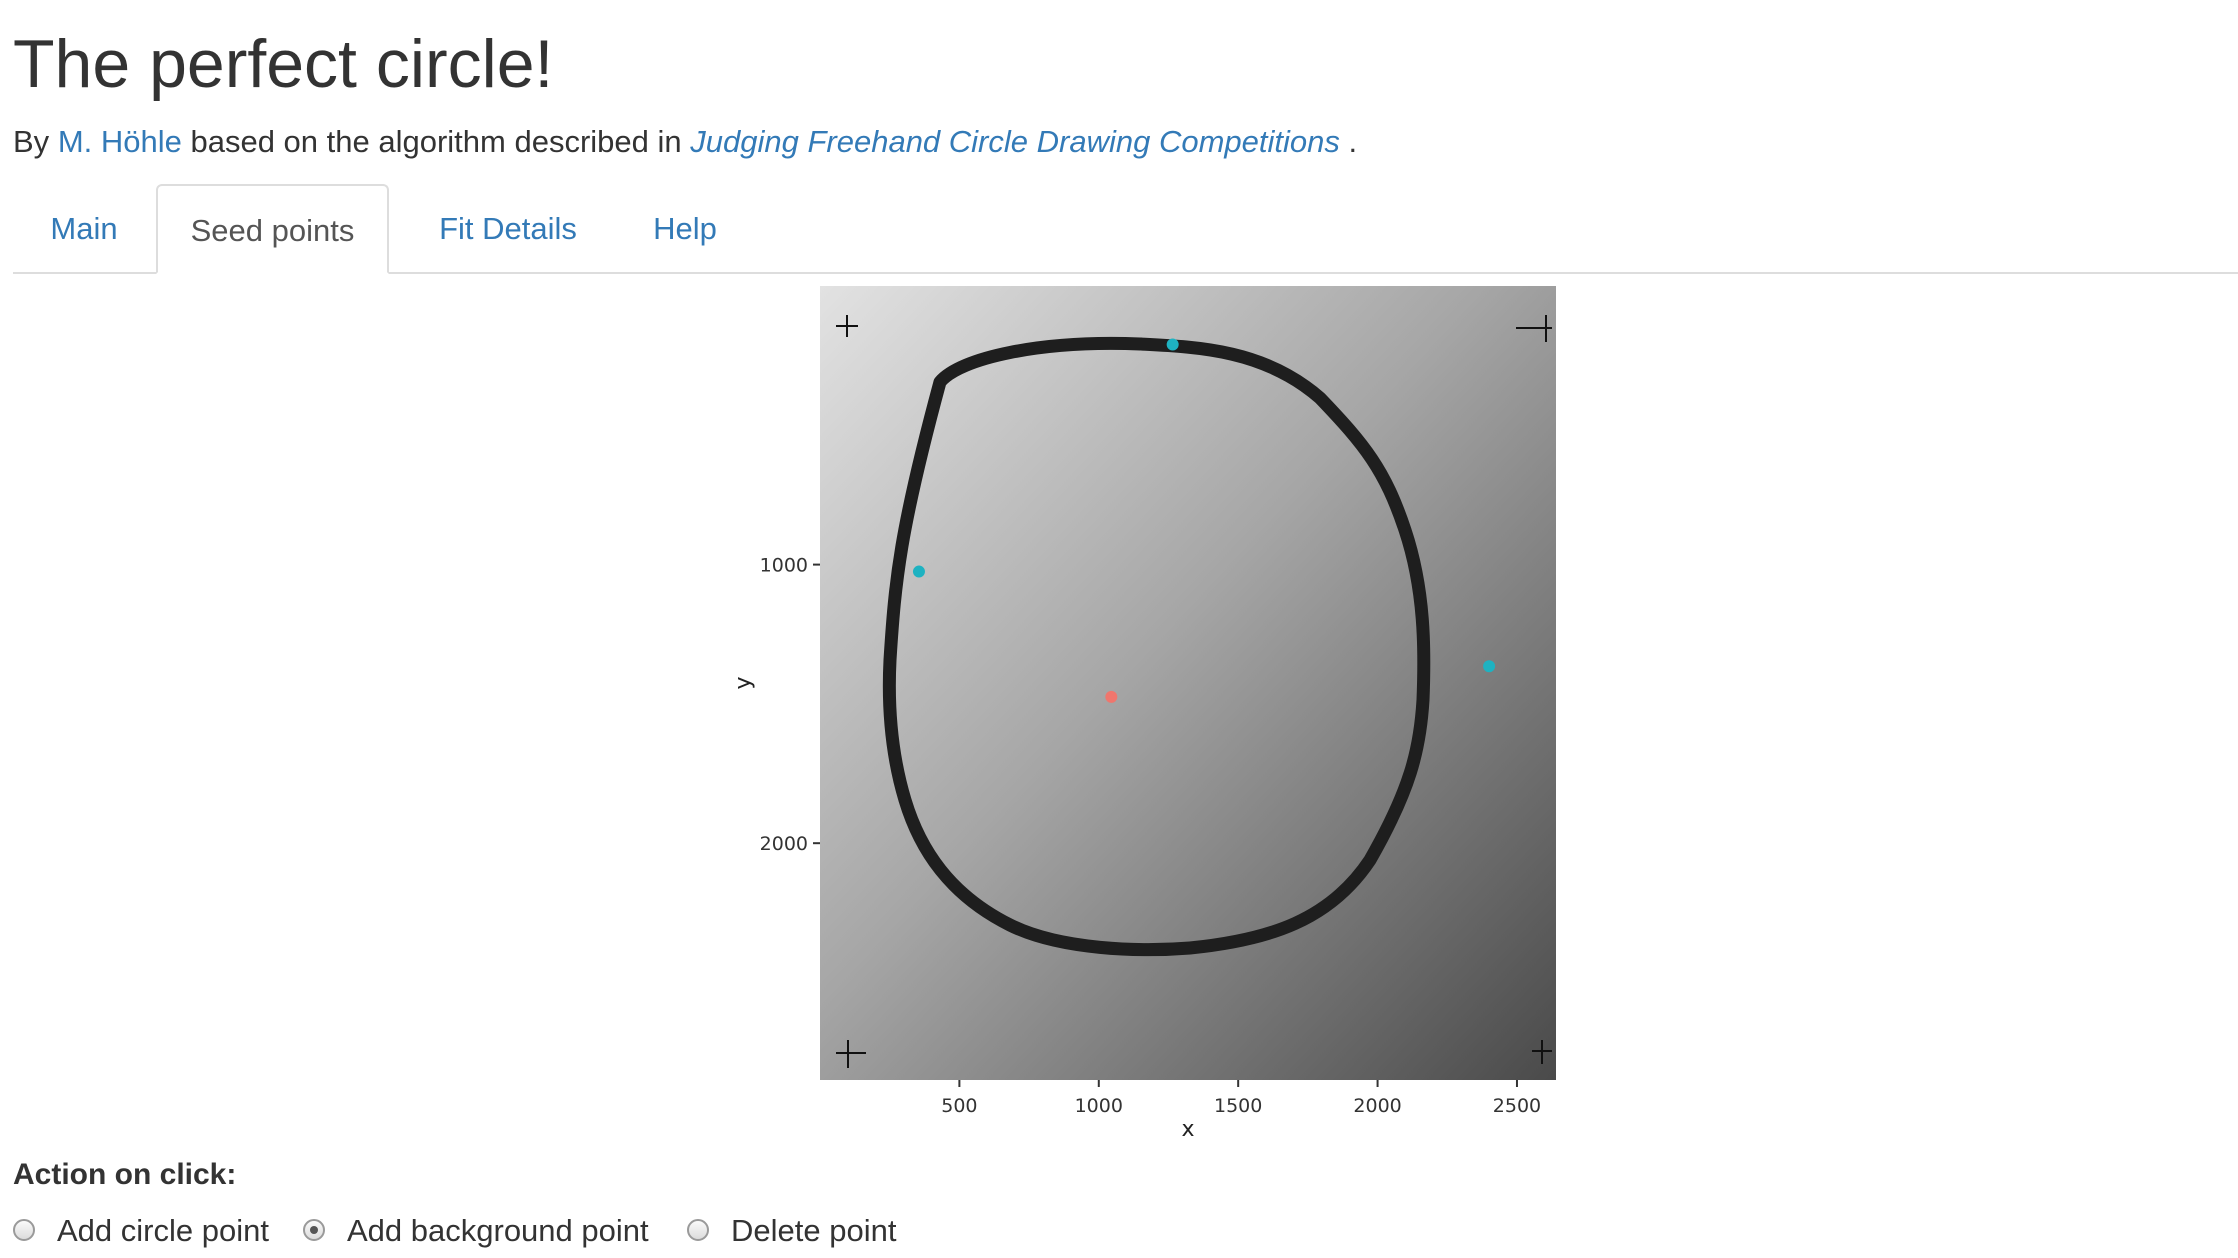 The width and height of the screenshot is (2238, 1258). I want to click on x-tick-label: 2000, so click(1377, 1106).